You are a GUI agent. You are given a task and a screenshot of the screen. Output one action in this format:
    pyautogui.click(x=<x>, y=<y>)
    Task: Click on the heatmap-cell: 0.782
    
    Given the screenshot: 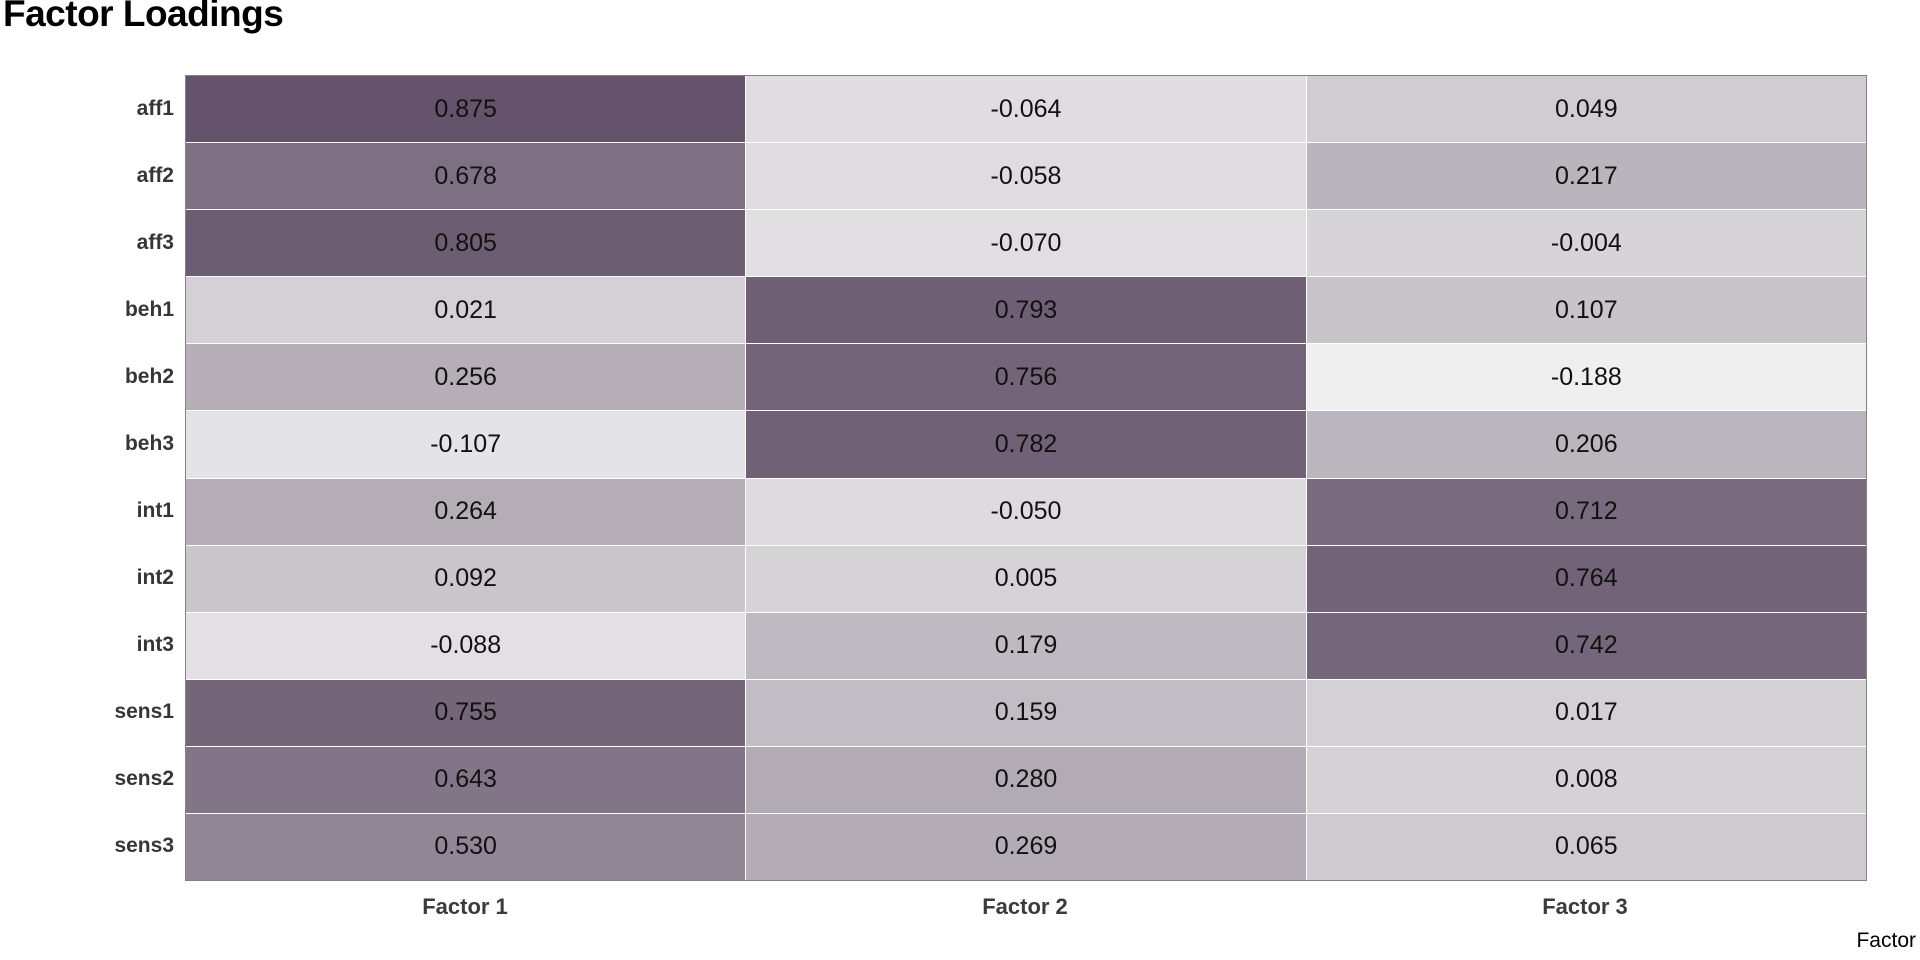 What is the action you would take?
    pyautogui.click(x=1026, y=444)
    